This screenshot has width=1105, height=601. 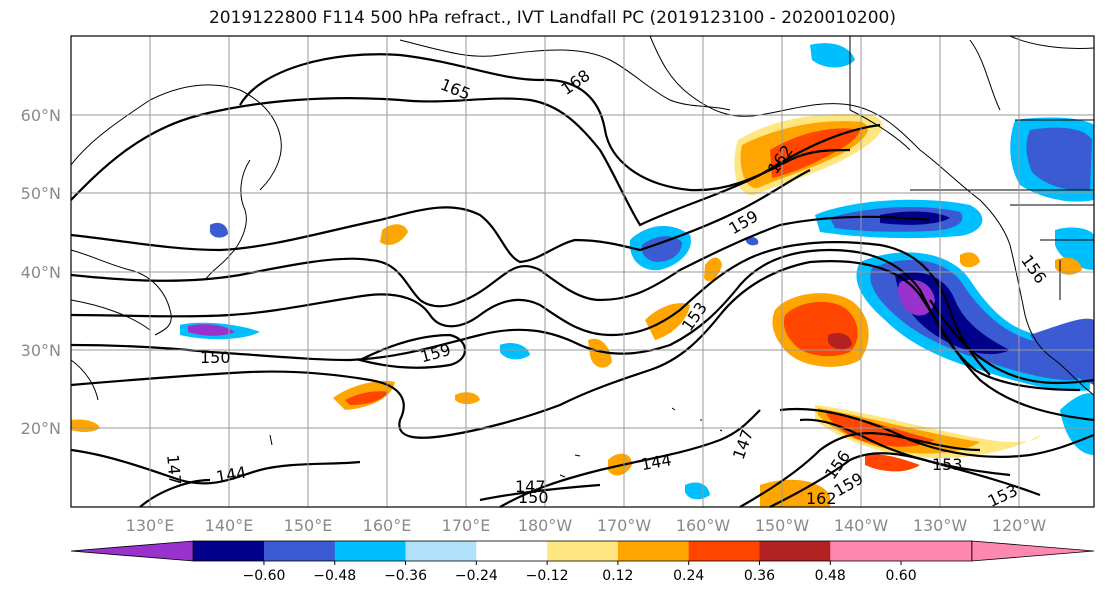 I want to click on lon-tick-label: 170°W, so click(x=624, y=525).